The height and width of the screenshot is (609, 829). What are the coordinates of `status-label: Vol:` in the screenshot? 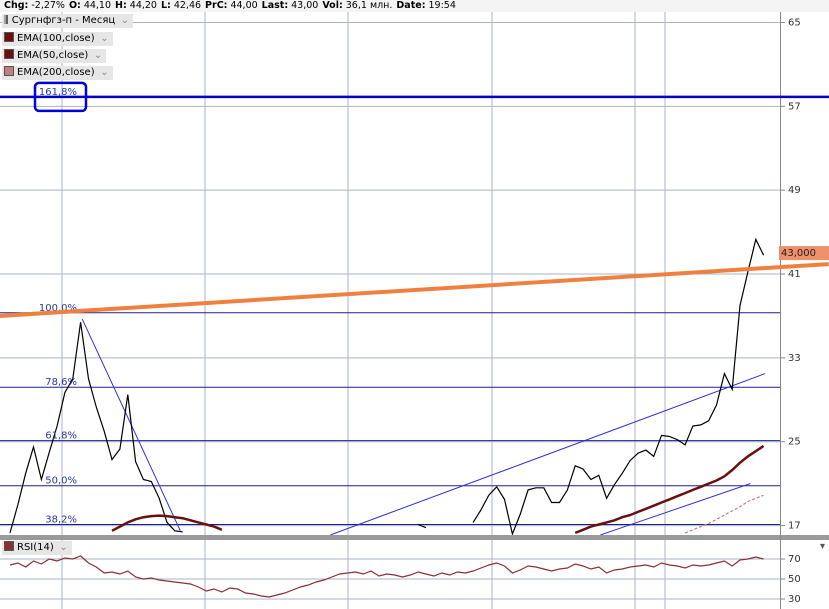 It's located at (332, 5).